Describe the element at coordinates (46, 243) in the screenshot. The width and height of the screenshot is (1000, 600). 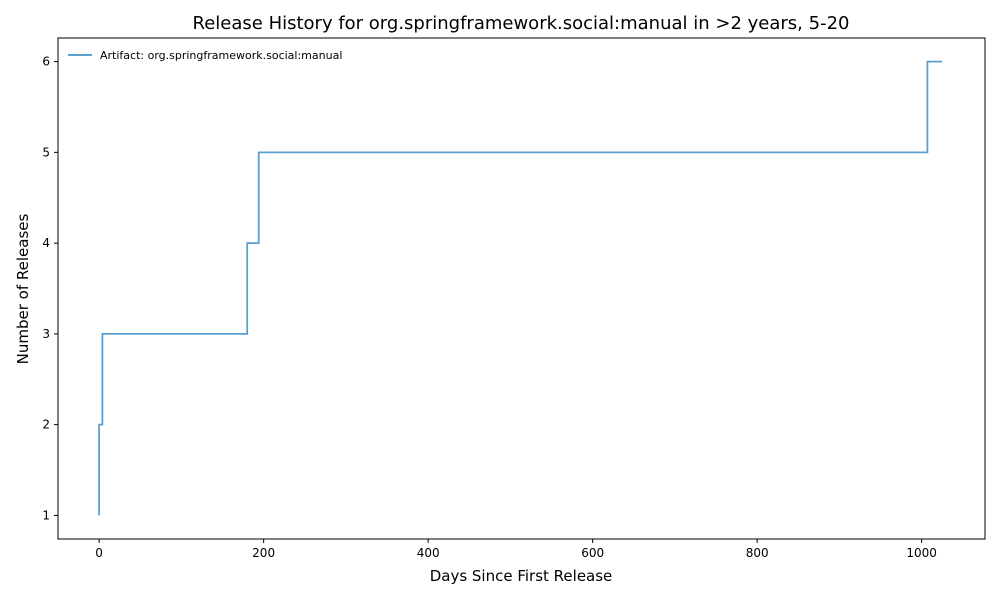
I see `y-tick-label: 4` at that location.